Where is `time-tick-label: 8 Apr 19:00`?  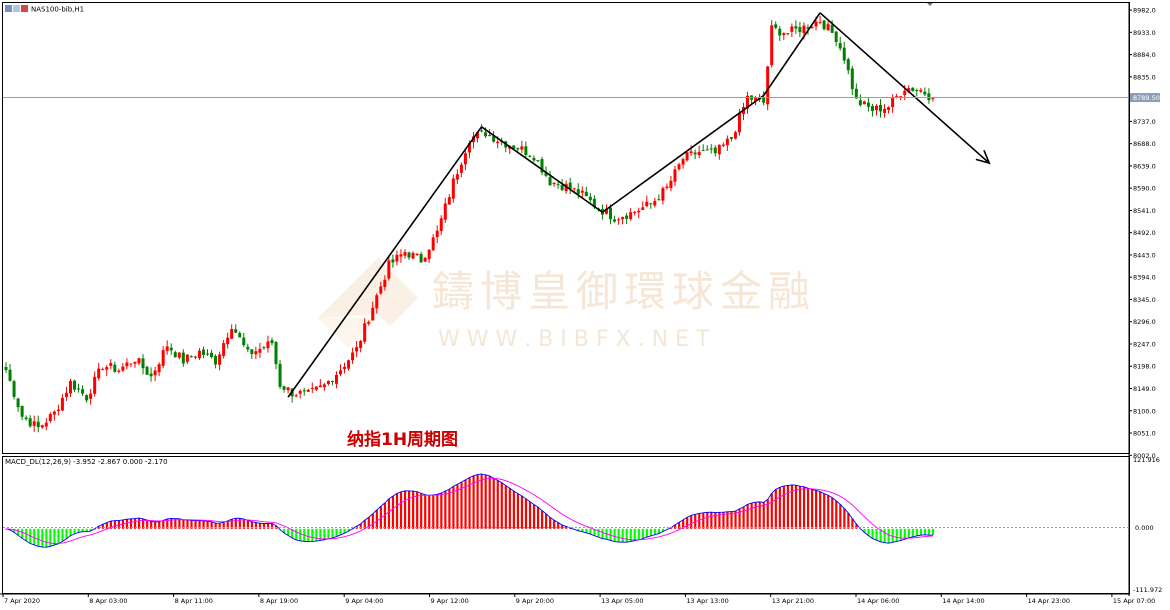 time-tick-label: 8 Apr 19:00 is located at coordinates (279, 601).